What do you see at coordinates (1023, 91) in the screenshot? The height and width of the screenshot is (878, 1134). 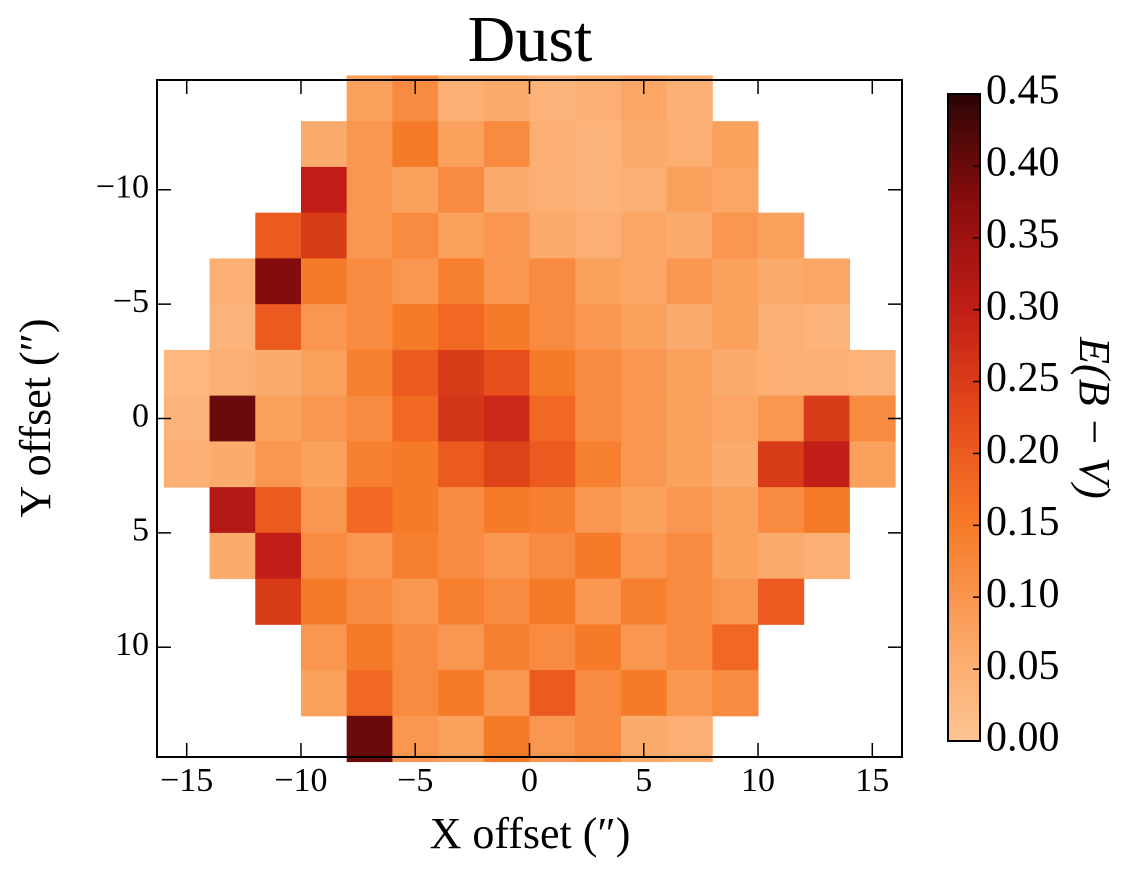 I see `colorbar-tick-label: 0.45` at bounding box center [1023, 91].